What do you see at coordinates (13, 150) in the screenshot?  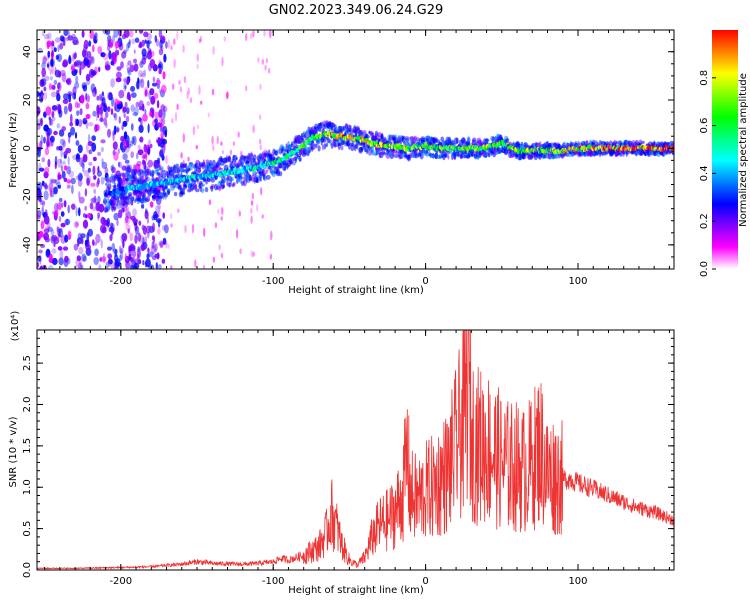 I see `spectrogram-y-label: Frequency (Hz)` at bounding box center [13, 150].